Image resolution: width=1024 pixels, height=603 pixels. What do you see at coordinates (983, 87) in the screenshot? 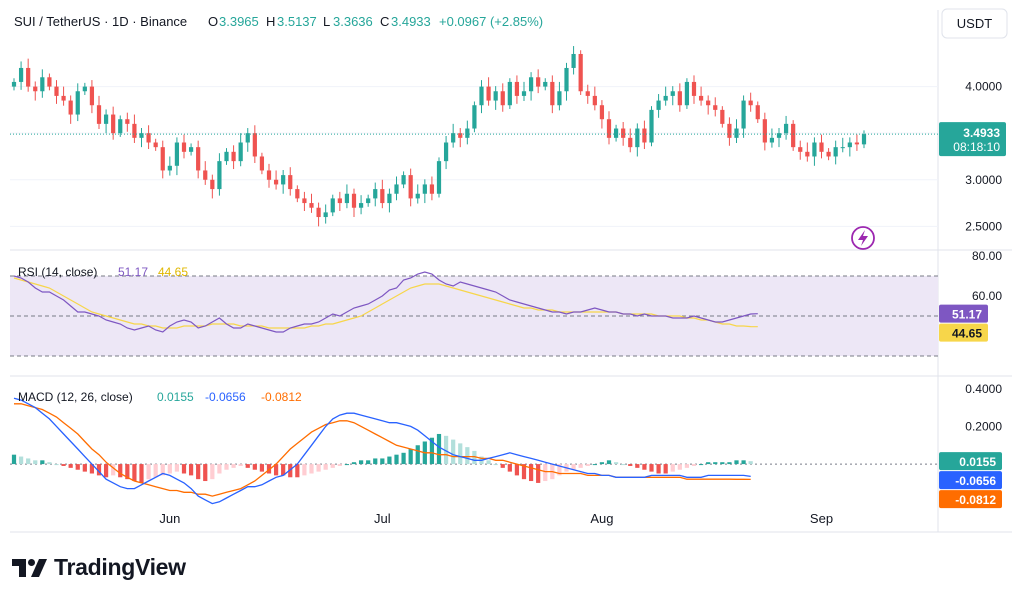
I see `price-tick-label: 4.0000` at bounding box center [983, 87].